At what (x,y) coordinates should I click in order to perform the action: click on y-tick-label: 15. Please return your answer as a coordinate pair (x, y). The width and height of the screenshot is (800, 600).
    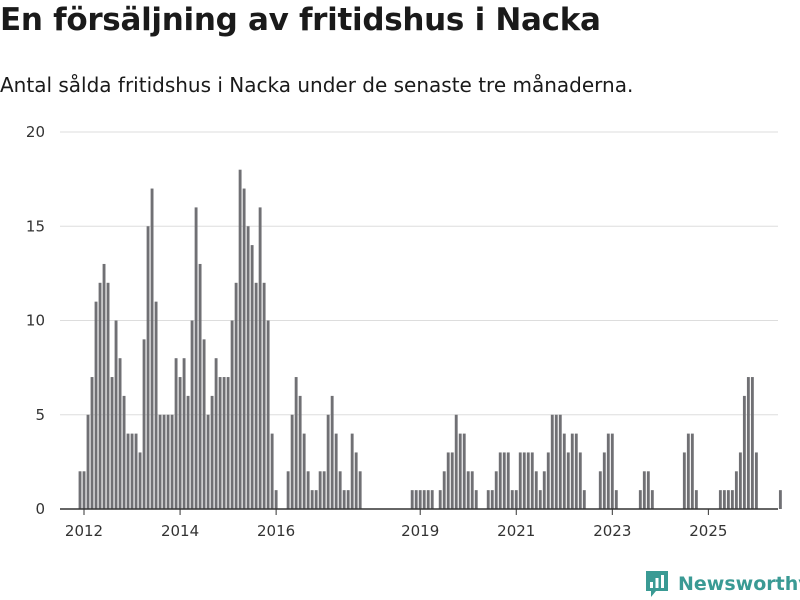
    Looking at the image, I should click on (35, 226).